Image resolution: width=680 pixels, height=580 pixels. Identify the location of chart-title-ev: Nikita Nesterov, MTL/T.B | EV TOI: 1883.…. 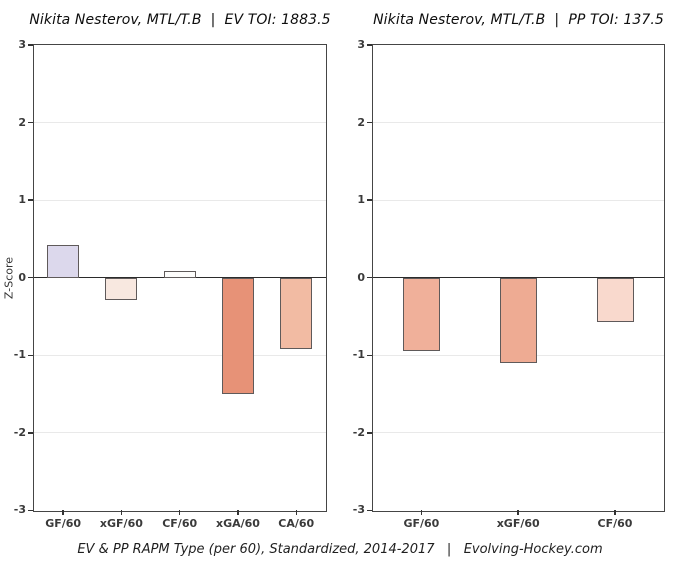
(180, 20).